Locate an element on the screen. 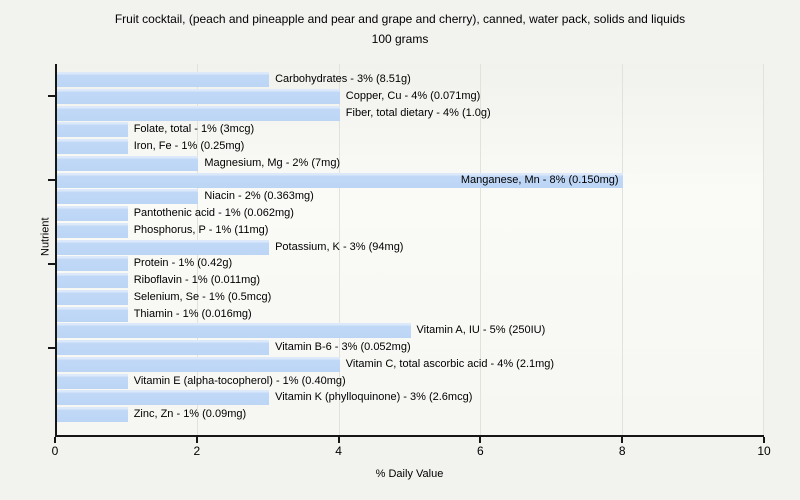  bar-label: Vitamin A, IU - 5% (250IU) is located at coordinates (481, 330).